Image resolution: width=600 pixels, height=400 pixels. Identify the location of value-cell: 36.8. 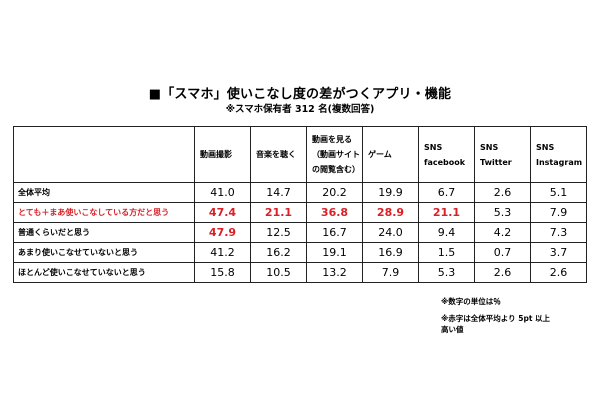
(334, 212).